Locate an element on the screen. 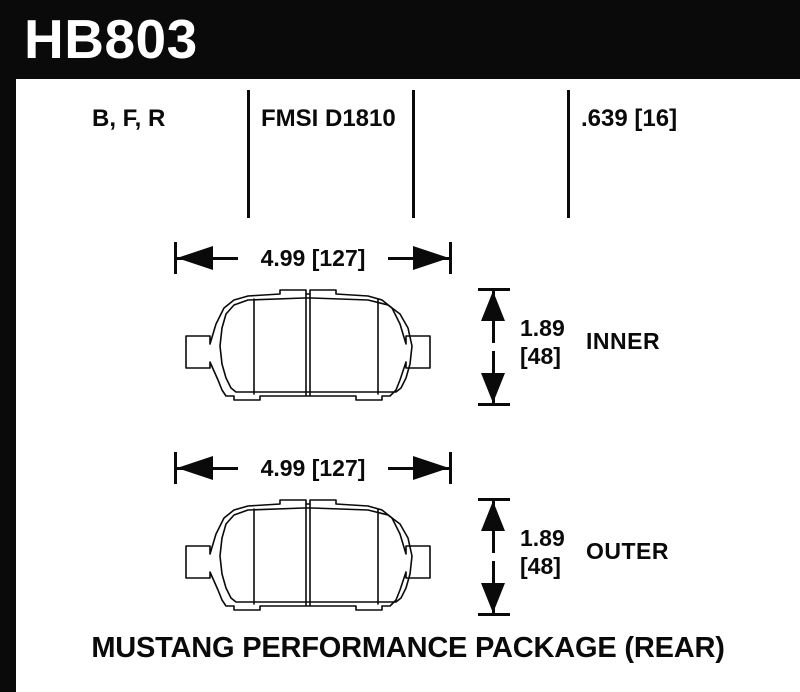 The height and width of the screenshot is (692, 800). width-dimension-inner: 4.99 [127] is located at coordinates (313, 258).